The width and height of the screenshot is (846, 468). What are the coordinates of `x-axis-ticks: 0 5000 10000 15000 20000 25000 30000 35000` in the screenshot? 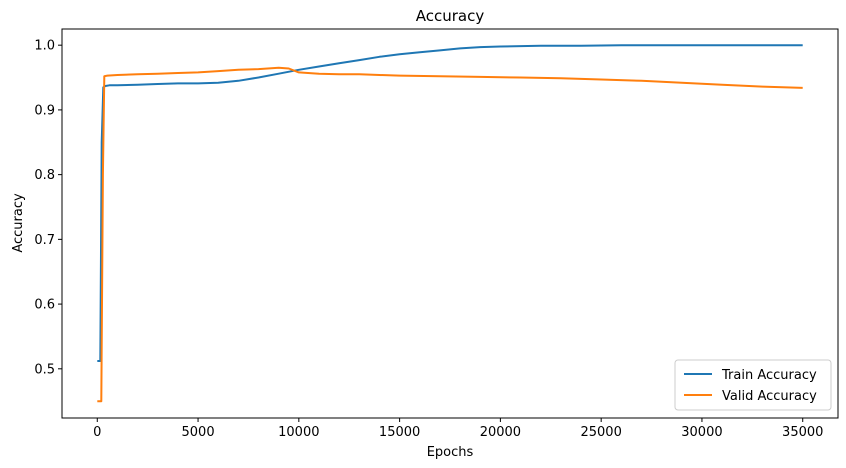 It's located at (458, 429).